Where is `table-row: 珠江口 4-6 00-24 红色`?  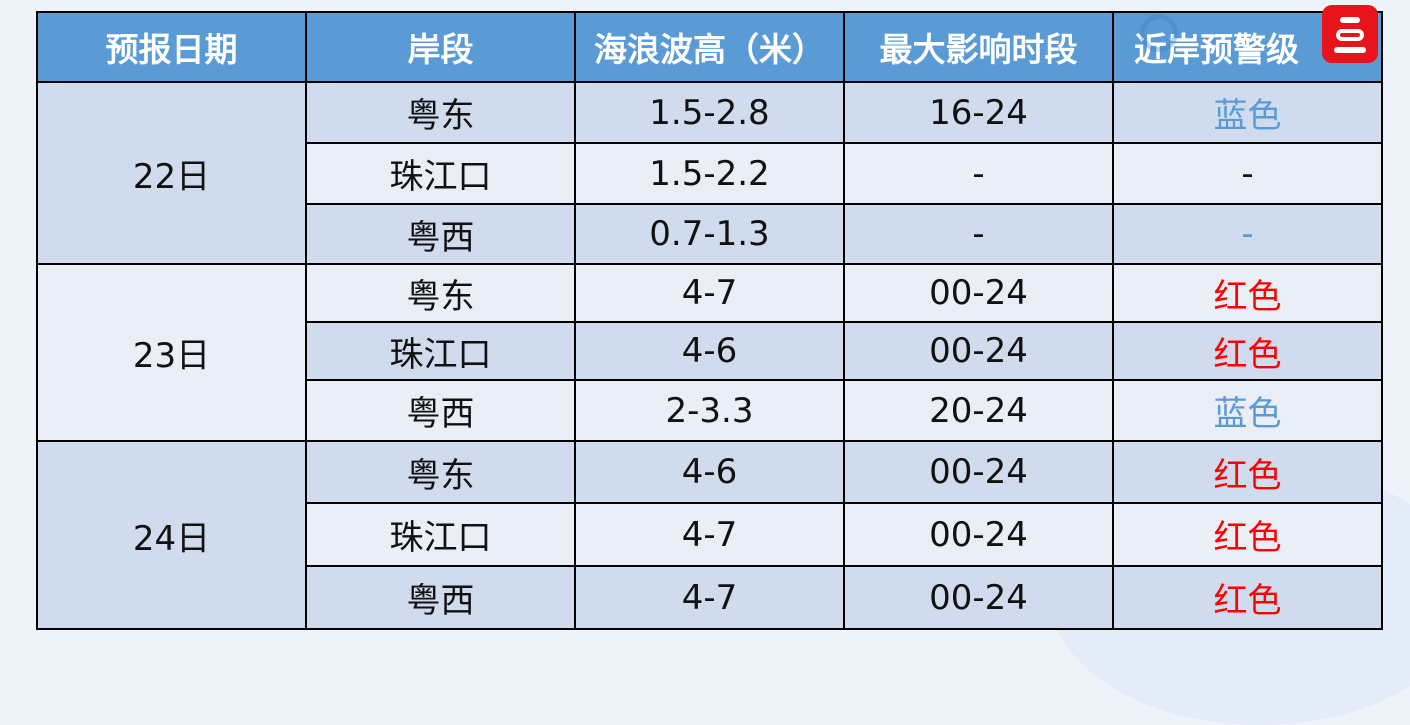 table-row: 珠江口 4-6 00-24 红色 is located at coordinates (710, 351).